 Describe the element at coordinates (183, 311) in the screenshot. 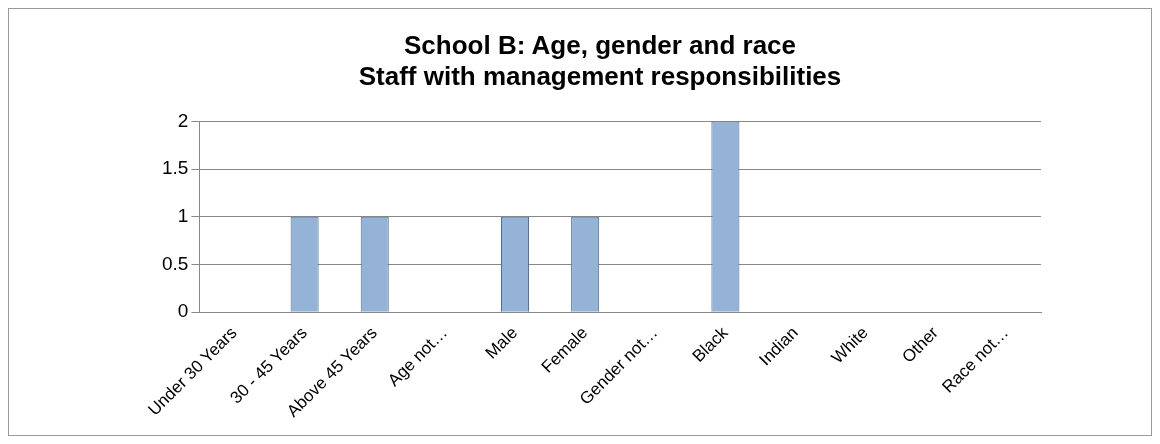

I see `y-tick-label: 0` at that location.